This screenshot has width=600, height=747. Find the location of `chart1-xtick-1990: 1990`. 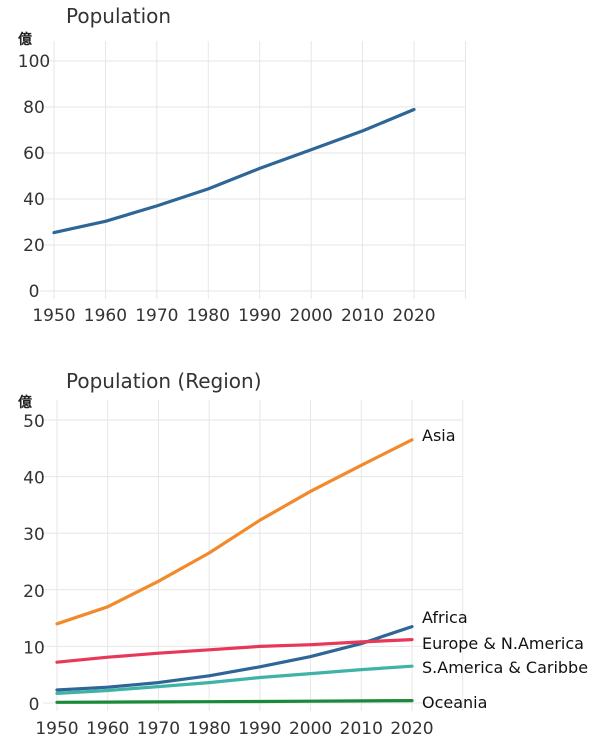

chart1-xtick-1990: 1990 is located at coordinates (259, 316).